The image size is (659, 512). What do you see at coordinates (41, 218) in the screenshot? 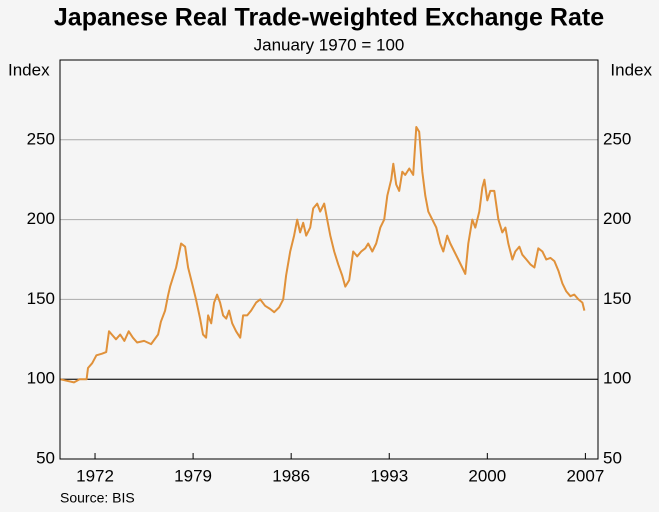
I see `y-tick-label: 200` at bounding box center [41, 218].